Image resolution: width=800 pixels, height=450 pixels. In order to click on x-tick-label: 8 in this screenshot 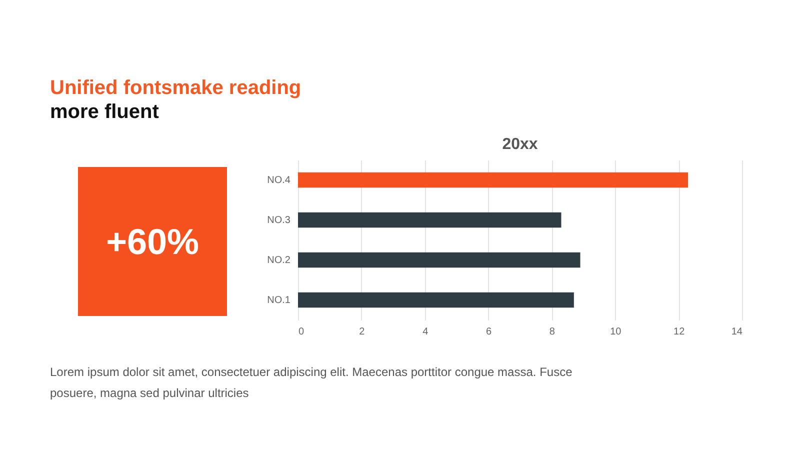, I will do `click(552, 332)`.